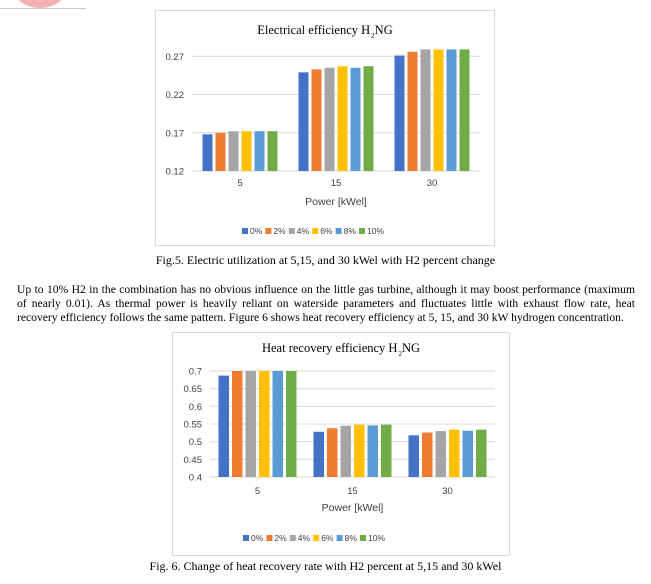 The image size is (651, 584). What do you see at coordinates (175, 172) in the screenshot?
I see `y-tick-label: 0.12` at bounding box center [175, 172].